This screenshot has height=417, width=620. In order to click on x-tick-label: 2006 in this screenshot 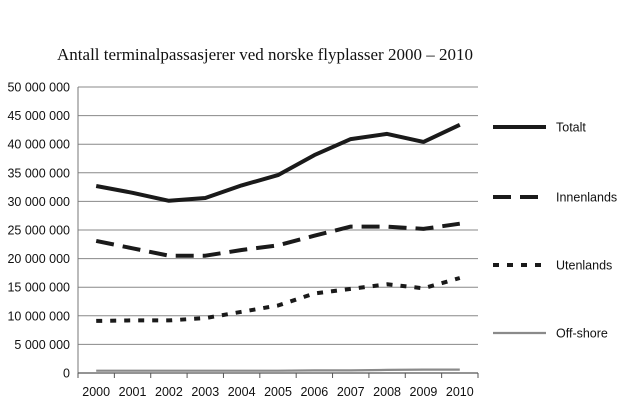, I will do `click(314, 392)`.